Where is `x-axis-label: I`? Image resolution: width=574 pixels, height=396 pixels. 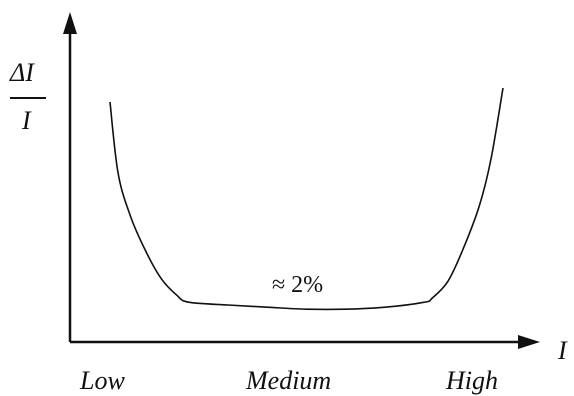 x-axis-label: I is located at coordinates (562, 350).